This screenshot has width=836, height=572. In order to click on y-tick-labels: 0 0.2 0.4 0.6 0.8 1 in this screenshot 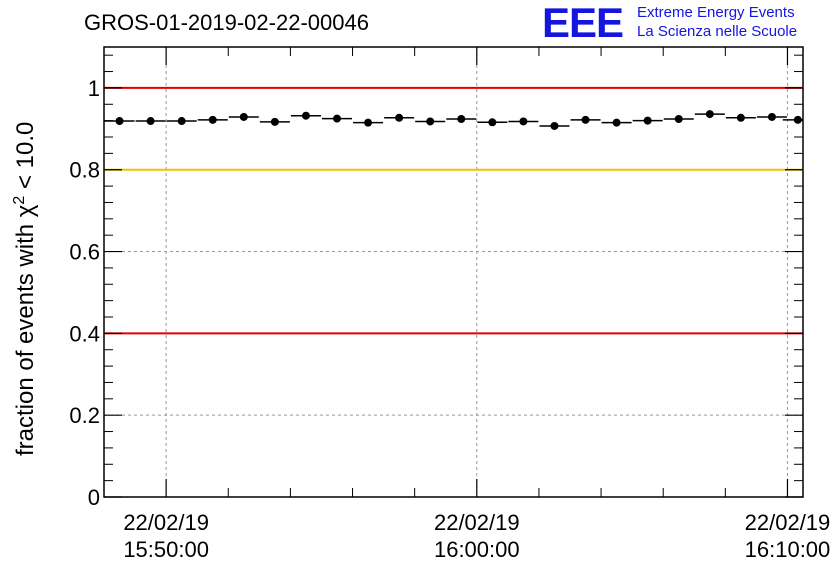, I will do `click(84, 293)`.